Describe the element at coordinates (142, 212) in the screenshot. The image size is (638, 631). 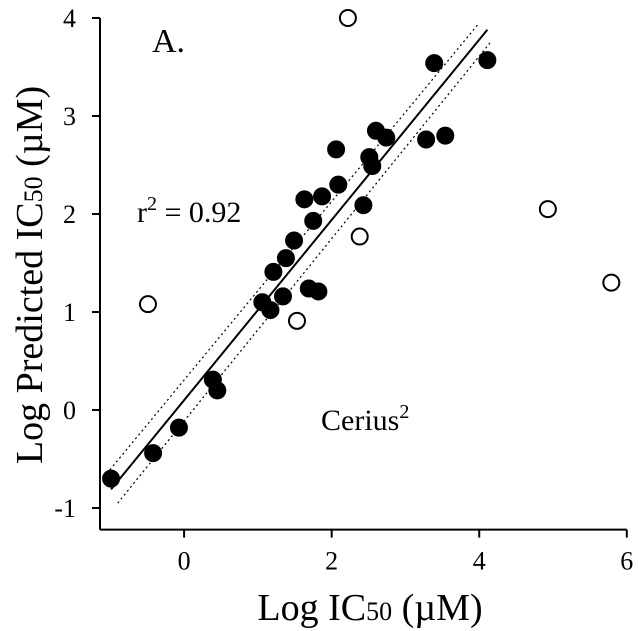
I see `annotation-text: r` at that location.